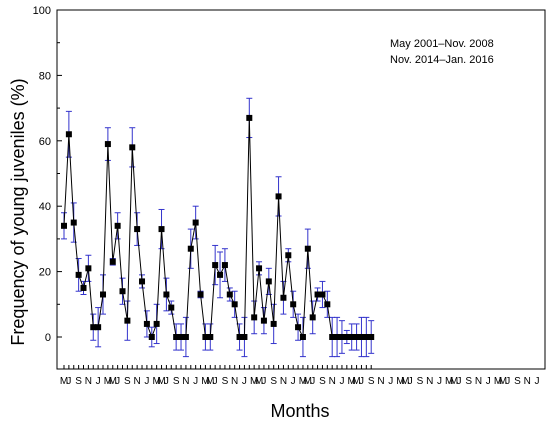  What do you see at coordinates (442, 44) in the screenshot?
I see `legend-line-1: May 2001–Nov. 2008` at bounding box center [442, 44].